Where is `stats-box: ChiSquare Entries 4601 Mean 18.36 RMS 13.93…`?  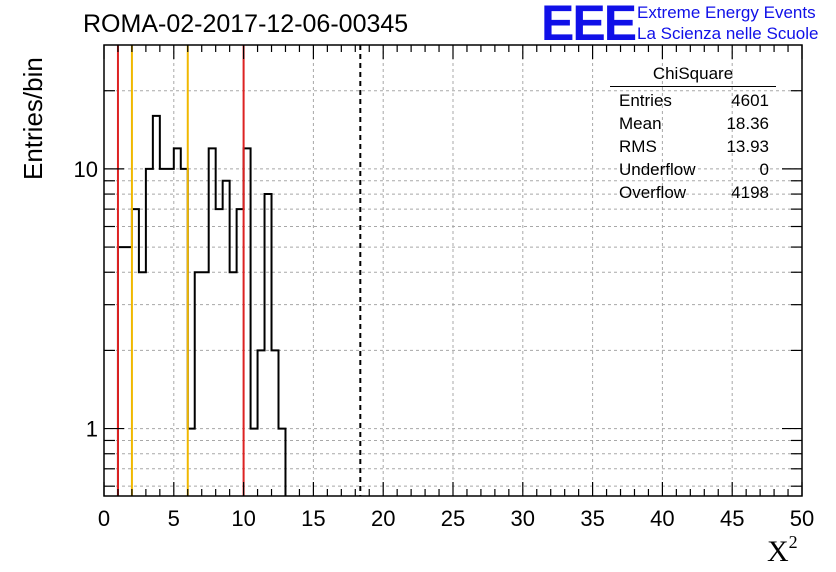
stats-box: ChiSquare Entries 4601 Mean 18.36 RMS 13.93… is located at coordinates (693, 134).